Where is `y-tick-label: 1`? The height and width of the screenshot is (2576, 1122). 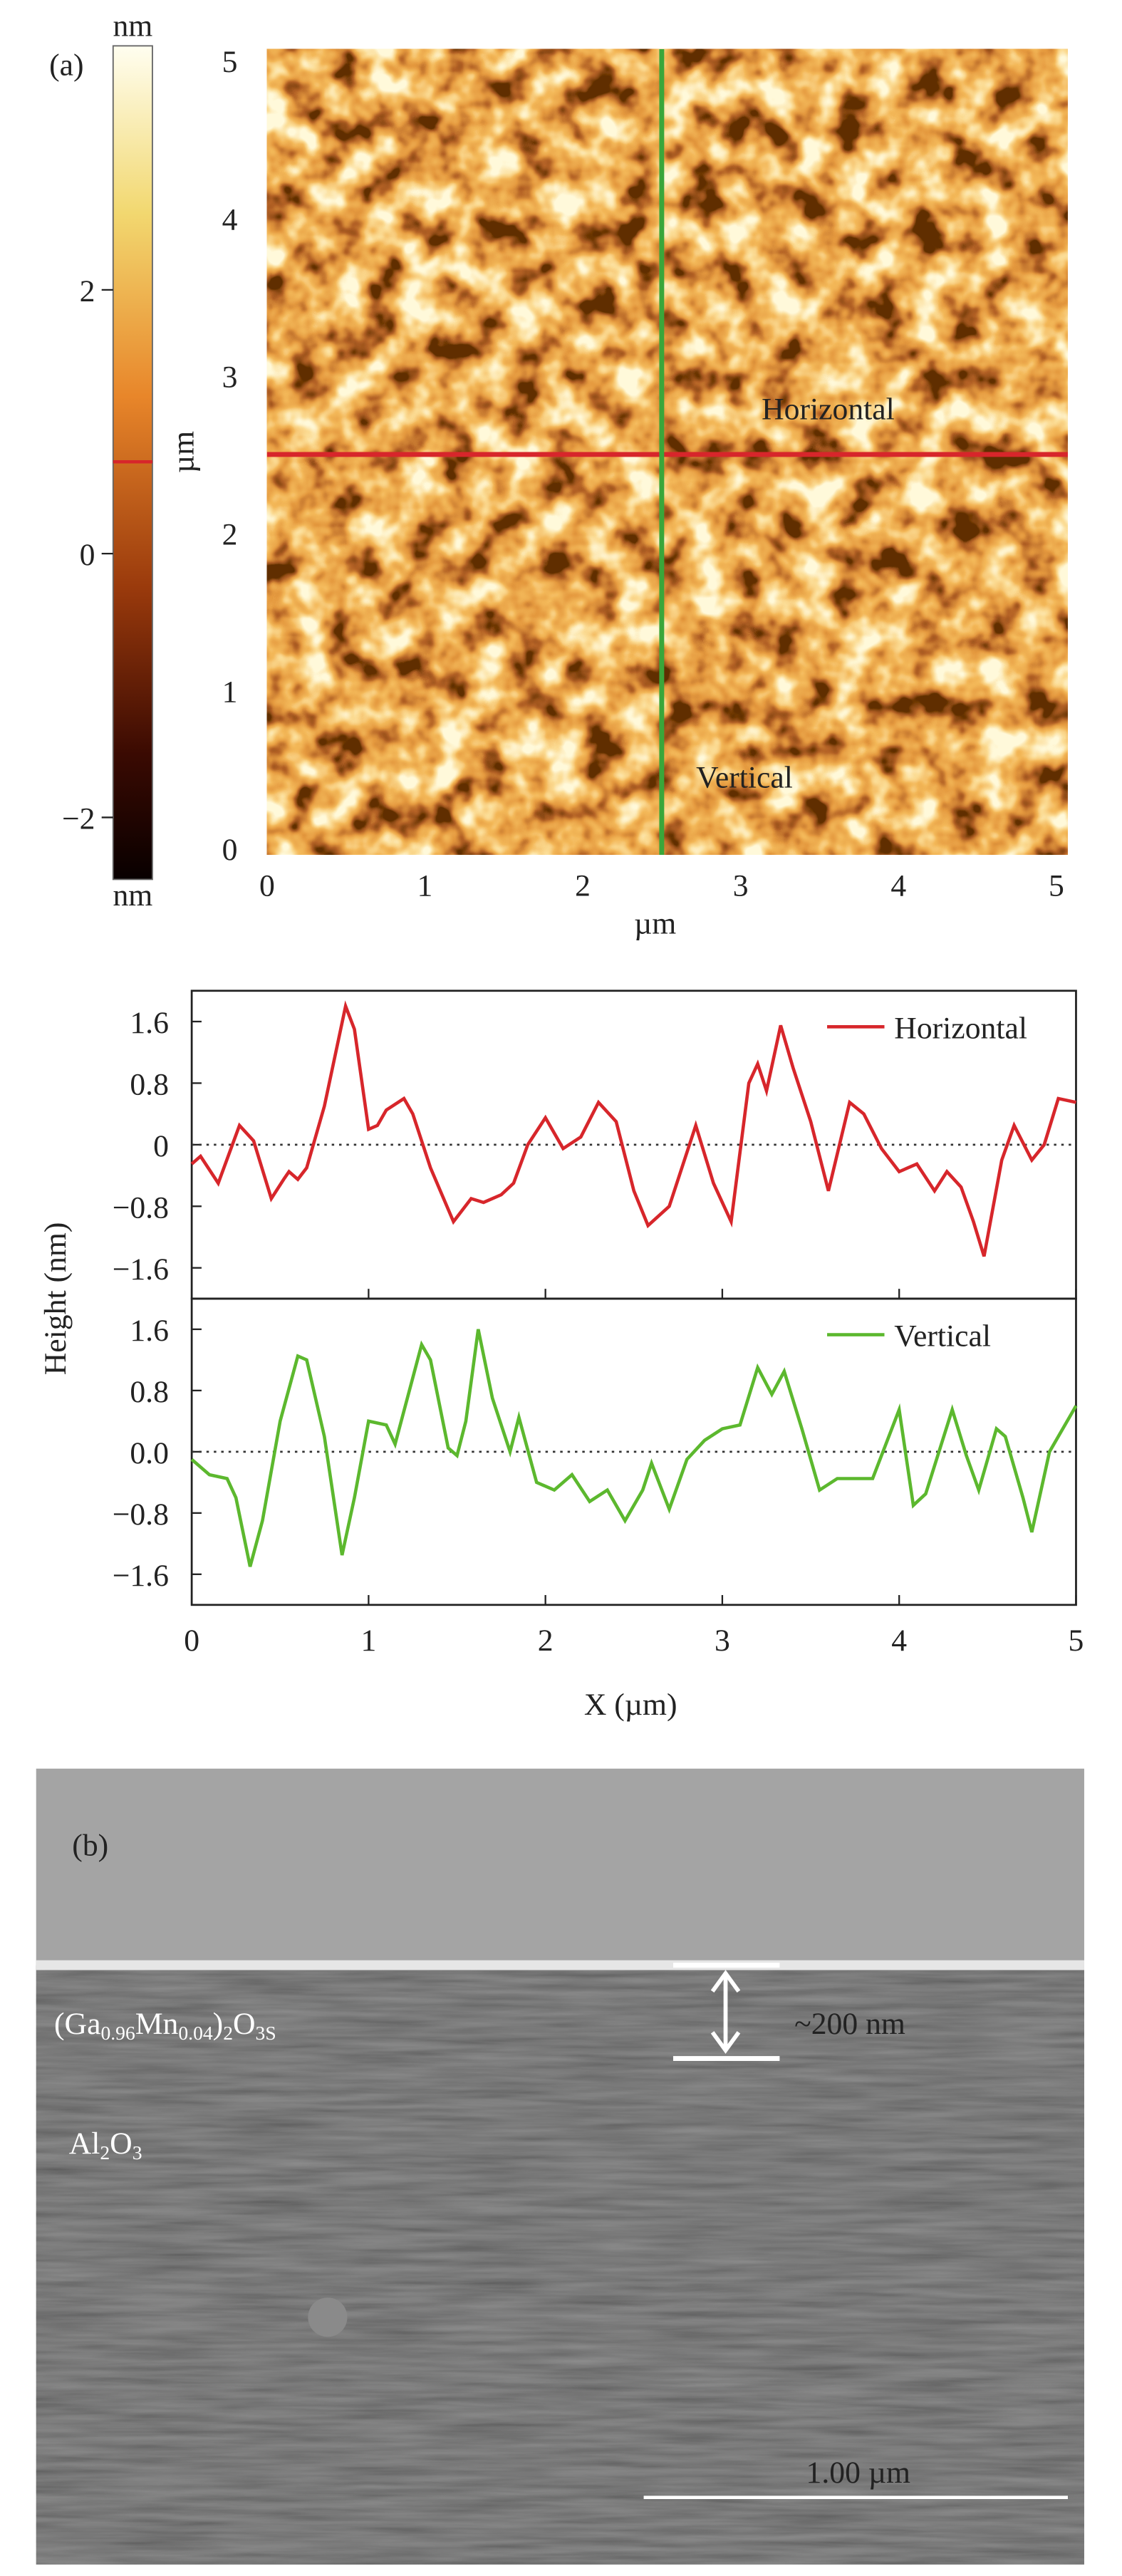 y-tick-label: 1 is located at coordinates (230, 692).